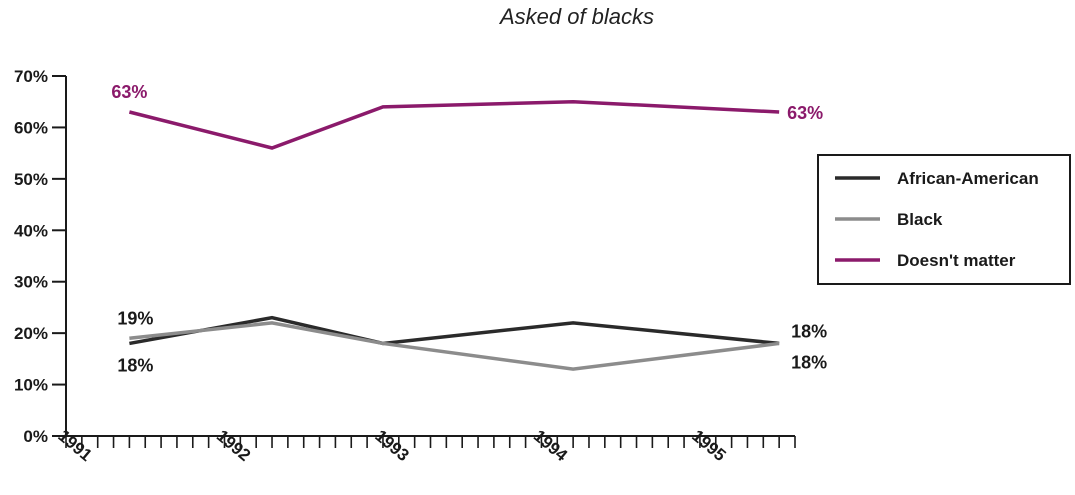 The height and width of the screenshot is (495, 1075). What do you see at coordinates (31, 179) in the screenshot?
I see `y-tick-label: 50%` at bounding box center [31, 179].